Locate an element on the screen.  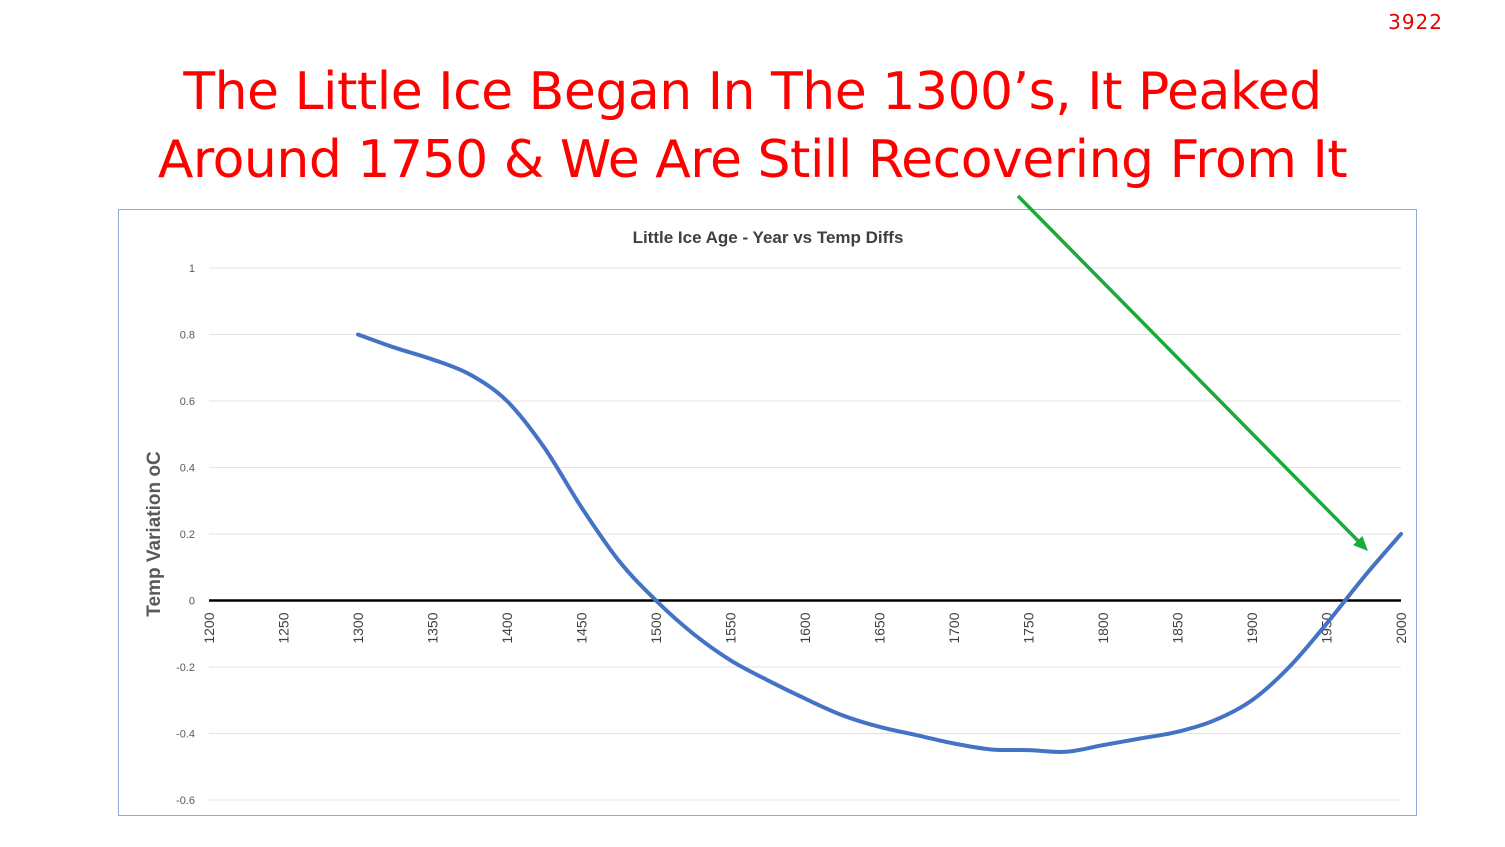
x-tick-label: 1400 is located at coordinates (507, 627).